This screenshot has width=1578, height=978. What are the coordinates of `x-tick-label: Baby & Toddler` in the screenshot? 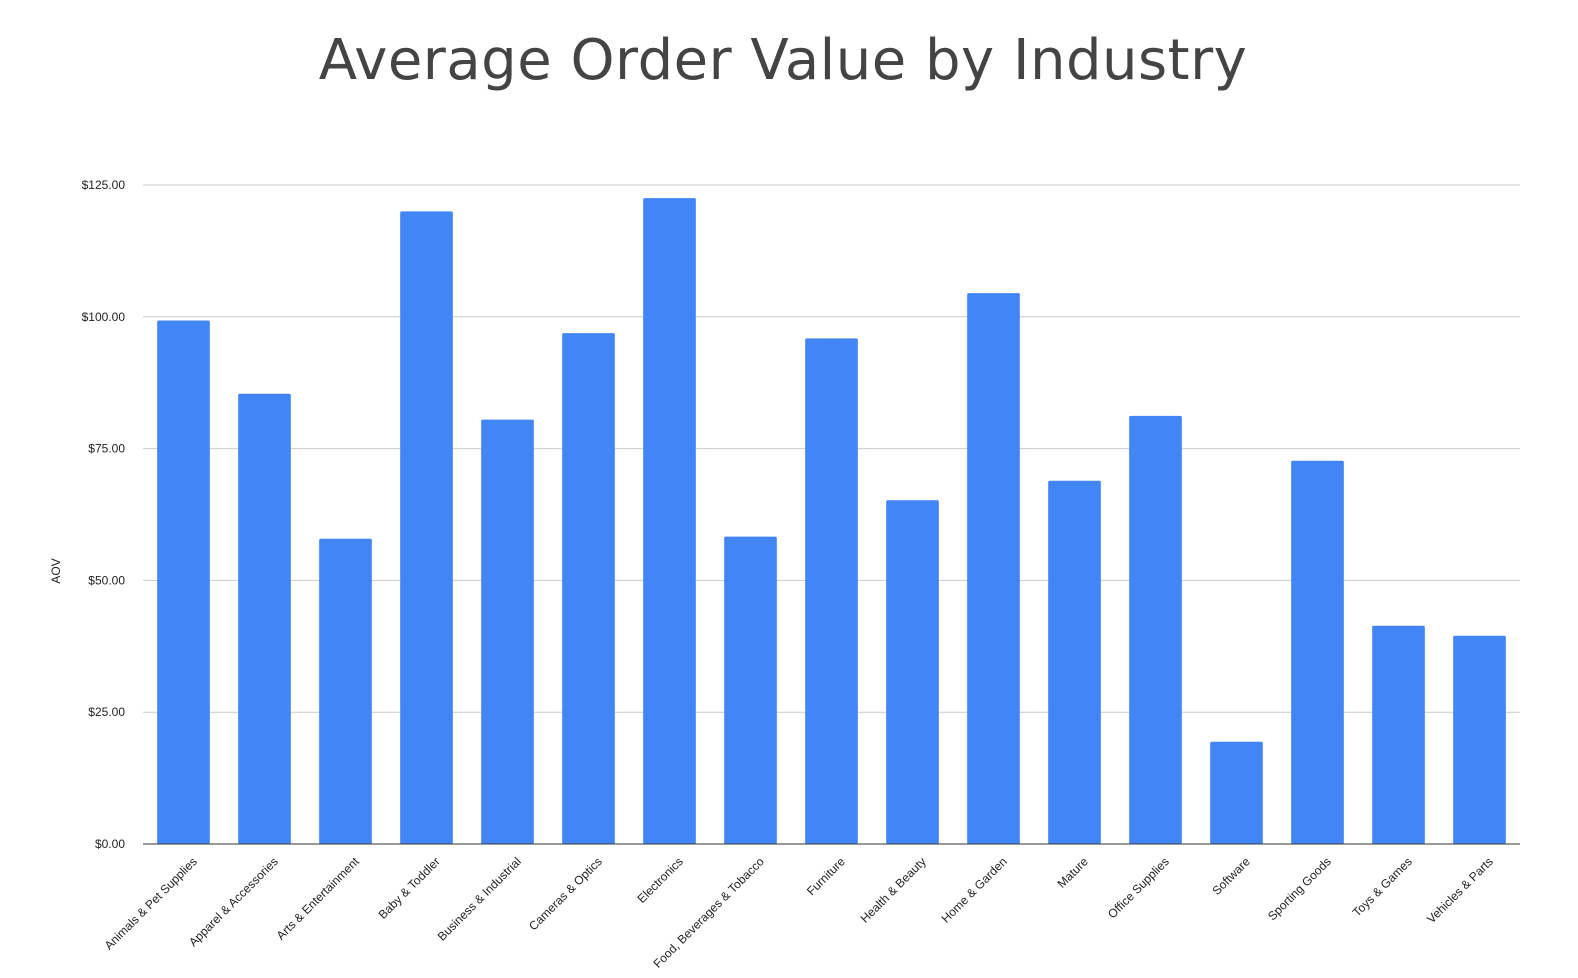 It's located at (409, 887).